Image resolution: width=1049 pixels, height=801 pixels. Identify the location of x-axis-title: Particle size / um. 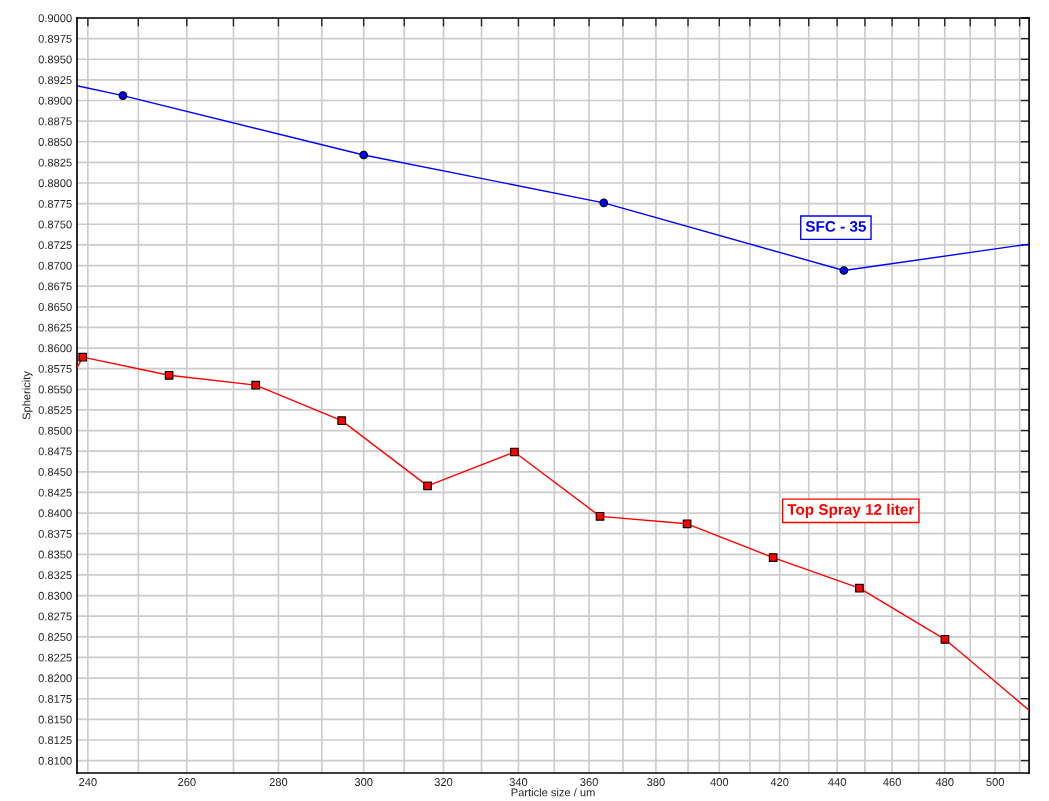
(553, 792).